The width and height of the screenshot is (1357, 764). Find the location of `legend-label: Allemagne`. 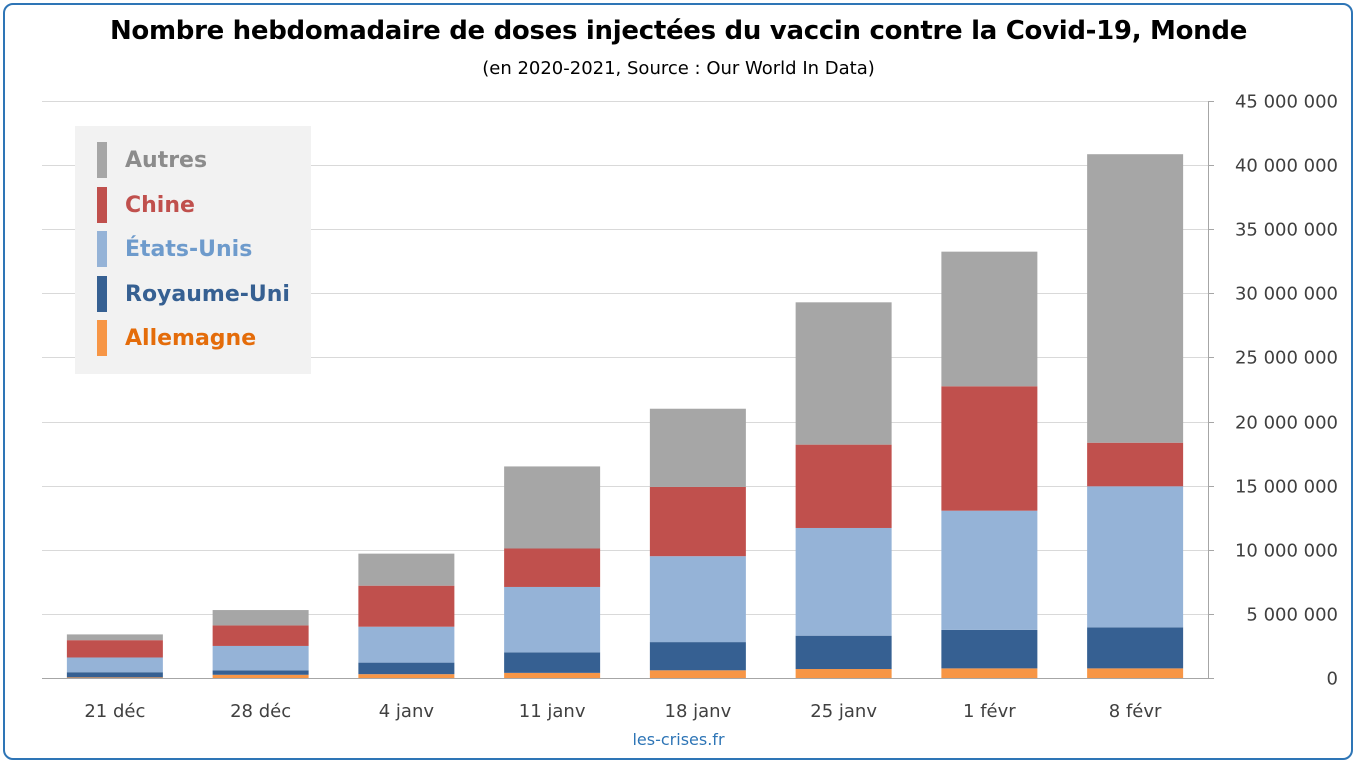

legend-label: Allemagne is located at coordinates (191, 338).